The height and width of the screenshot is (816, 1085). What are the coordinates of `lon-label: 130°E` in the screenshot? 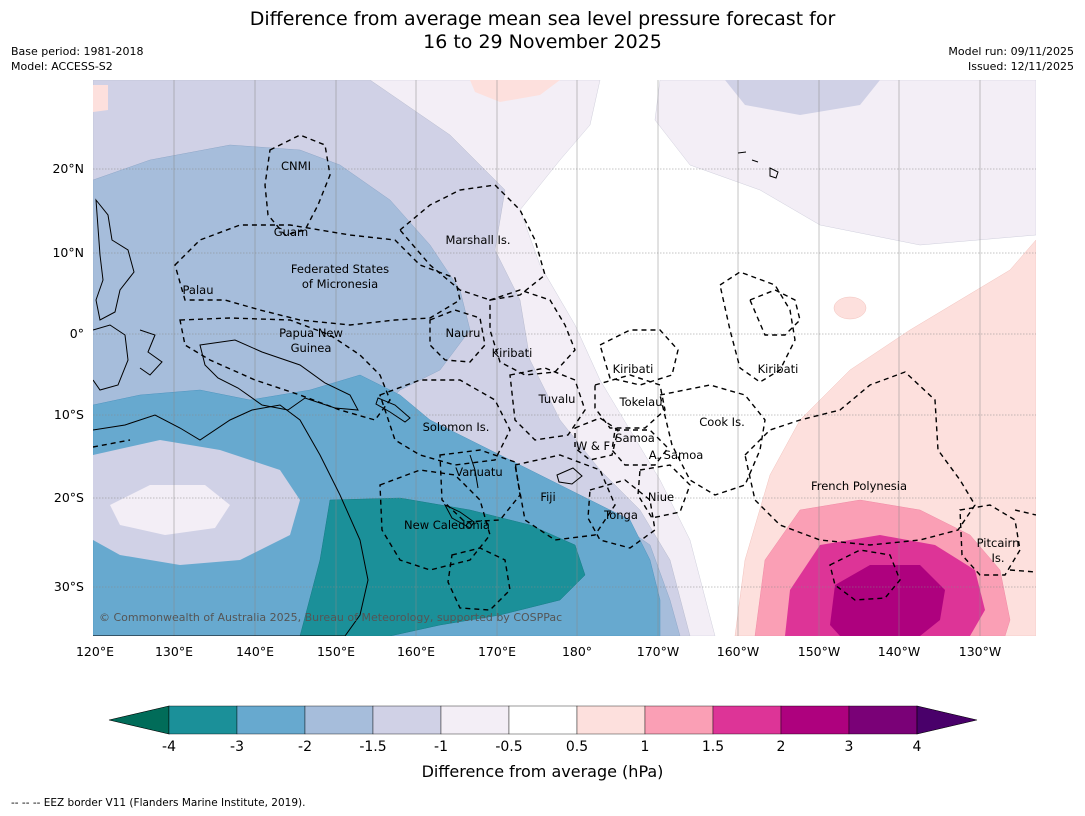 It's located at (174, 651).